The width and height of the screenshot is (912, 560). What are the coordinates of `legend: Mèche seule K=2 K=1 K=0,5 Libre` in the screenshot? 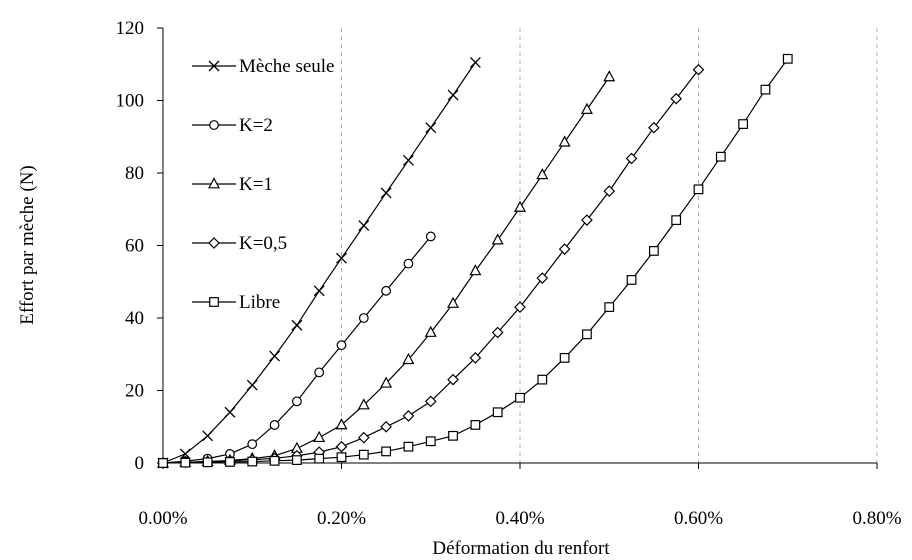 It's located at (263, 184).